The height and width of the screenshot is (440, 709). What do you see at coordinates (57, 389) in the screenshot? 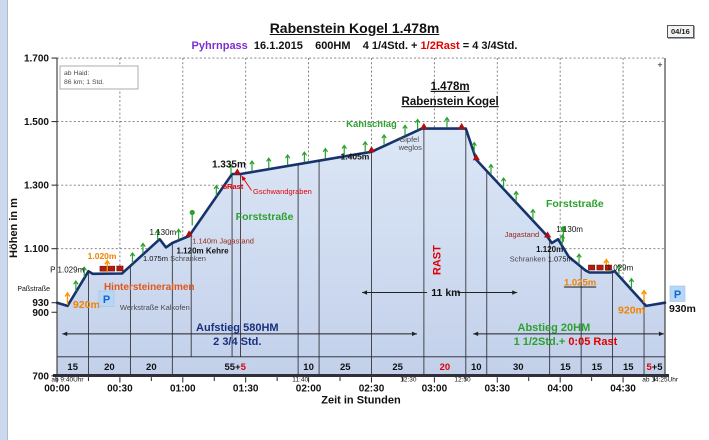
I see `x-tick-label: 00:00` at bounding box center [57, 389].